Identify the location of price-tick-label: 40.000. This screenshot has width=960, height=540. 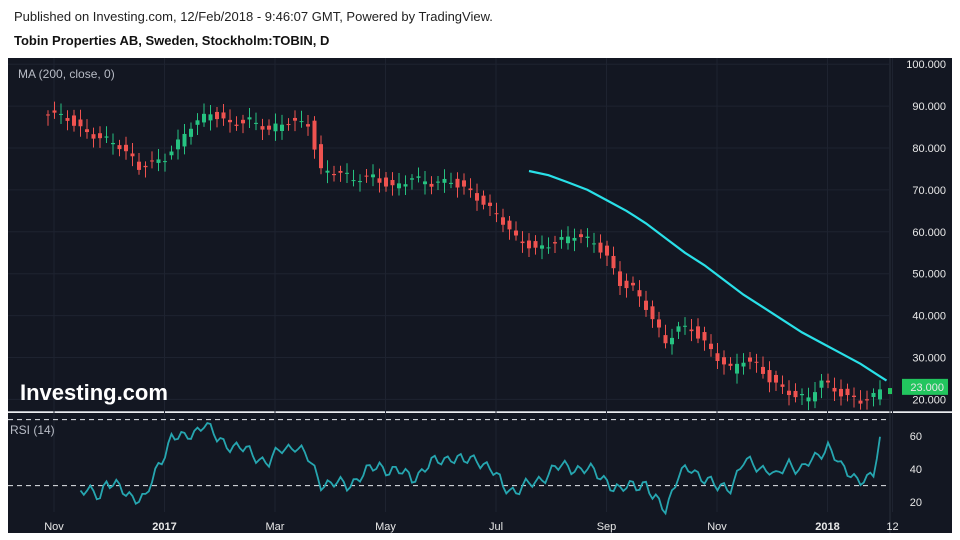
(929, 317).